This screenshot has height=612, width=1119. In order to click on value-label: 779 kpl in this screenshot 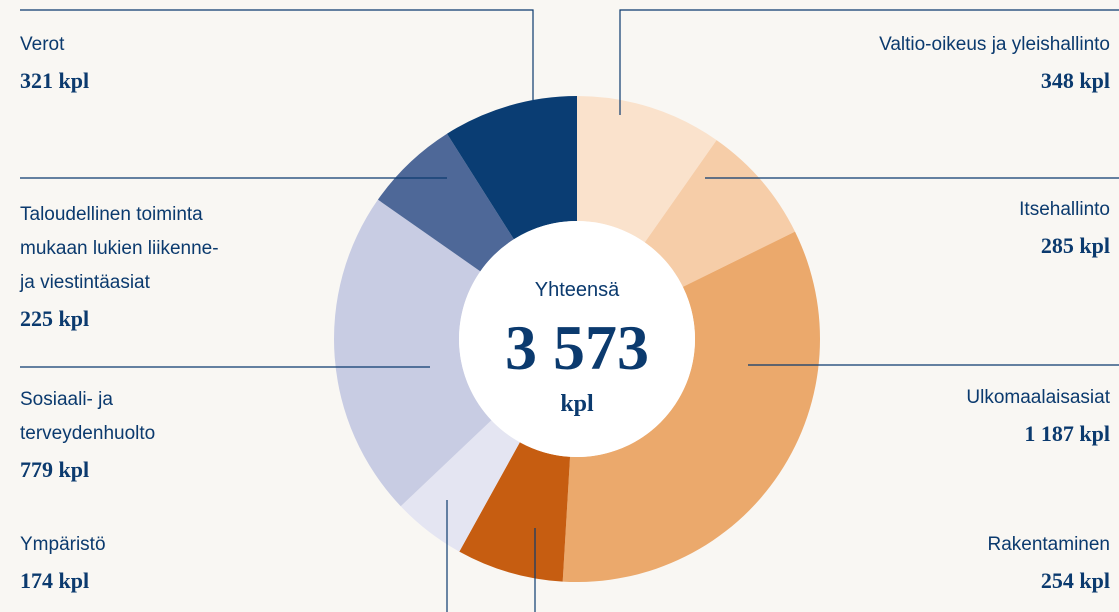, I will do `click(55, 469)`.